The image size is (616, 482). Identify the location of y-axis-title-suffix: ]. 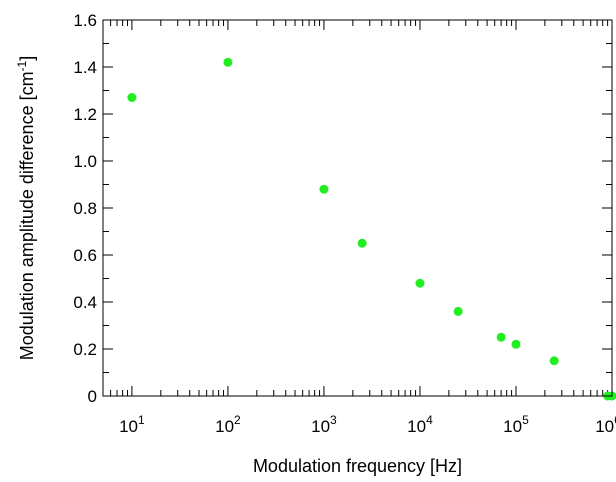
(27, 58).